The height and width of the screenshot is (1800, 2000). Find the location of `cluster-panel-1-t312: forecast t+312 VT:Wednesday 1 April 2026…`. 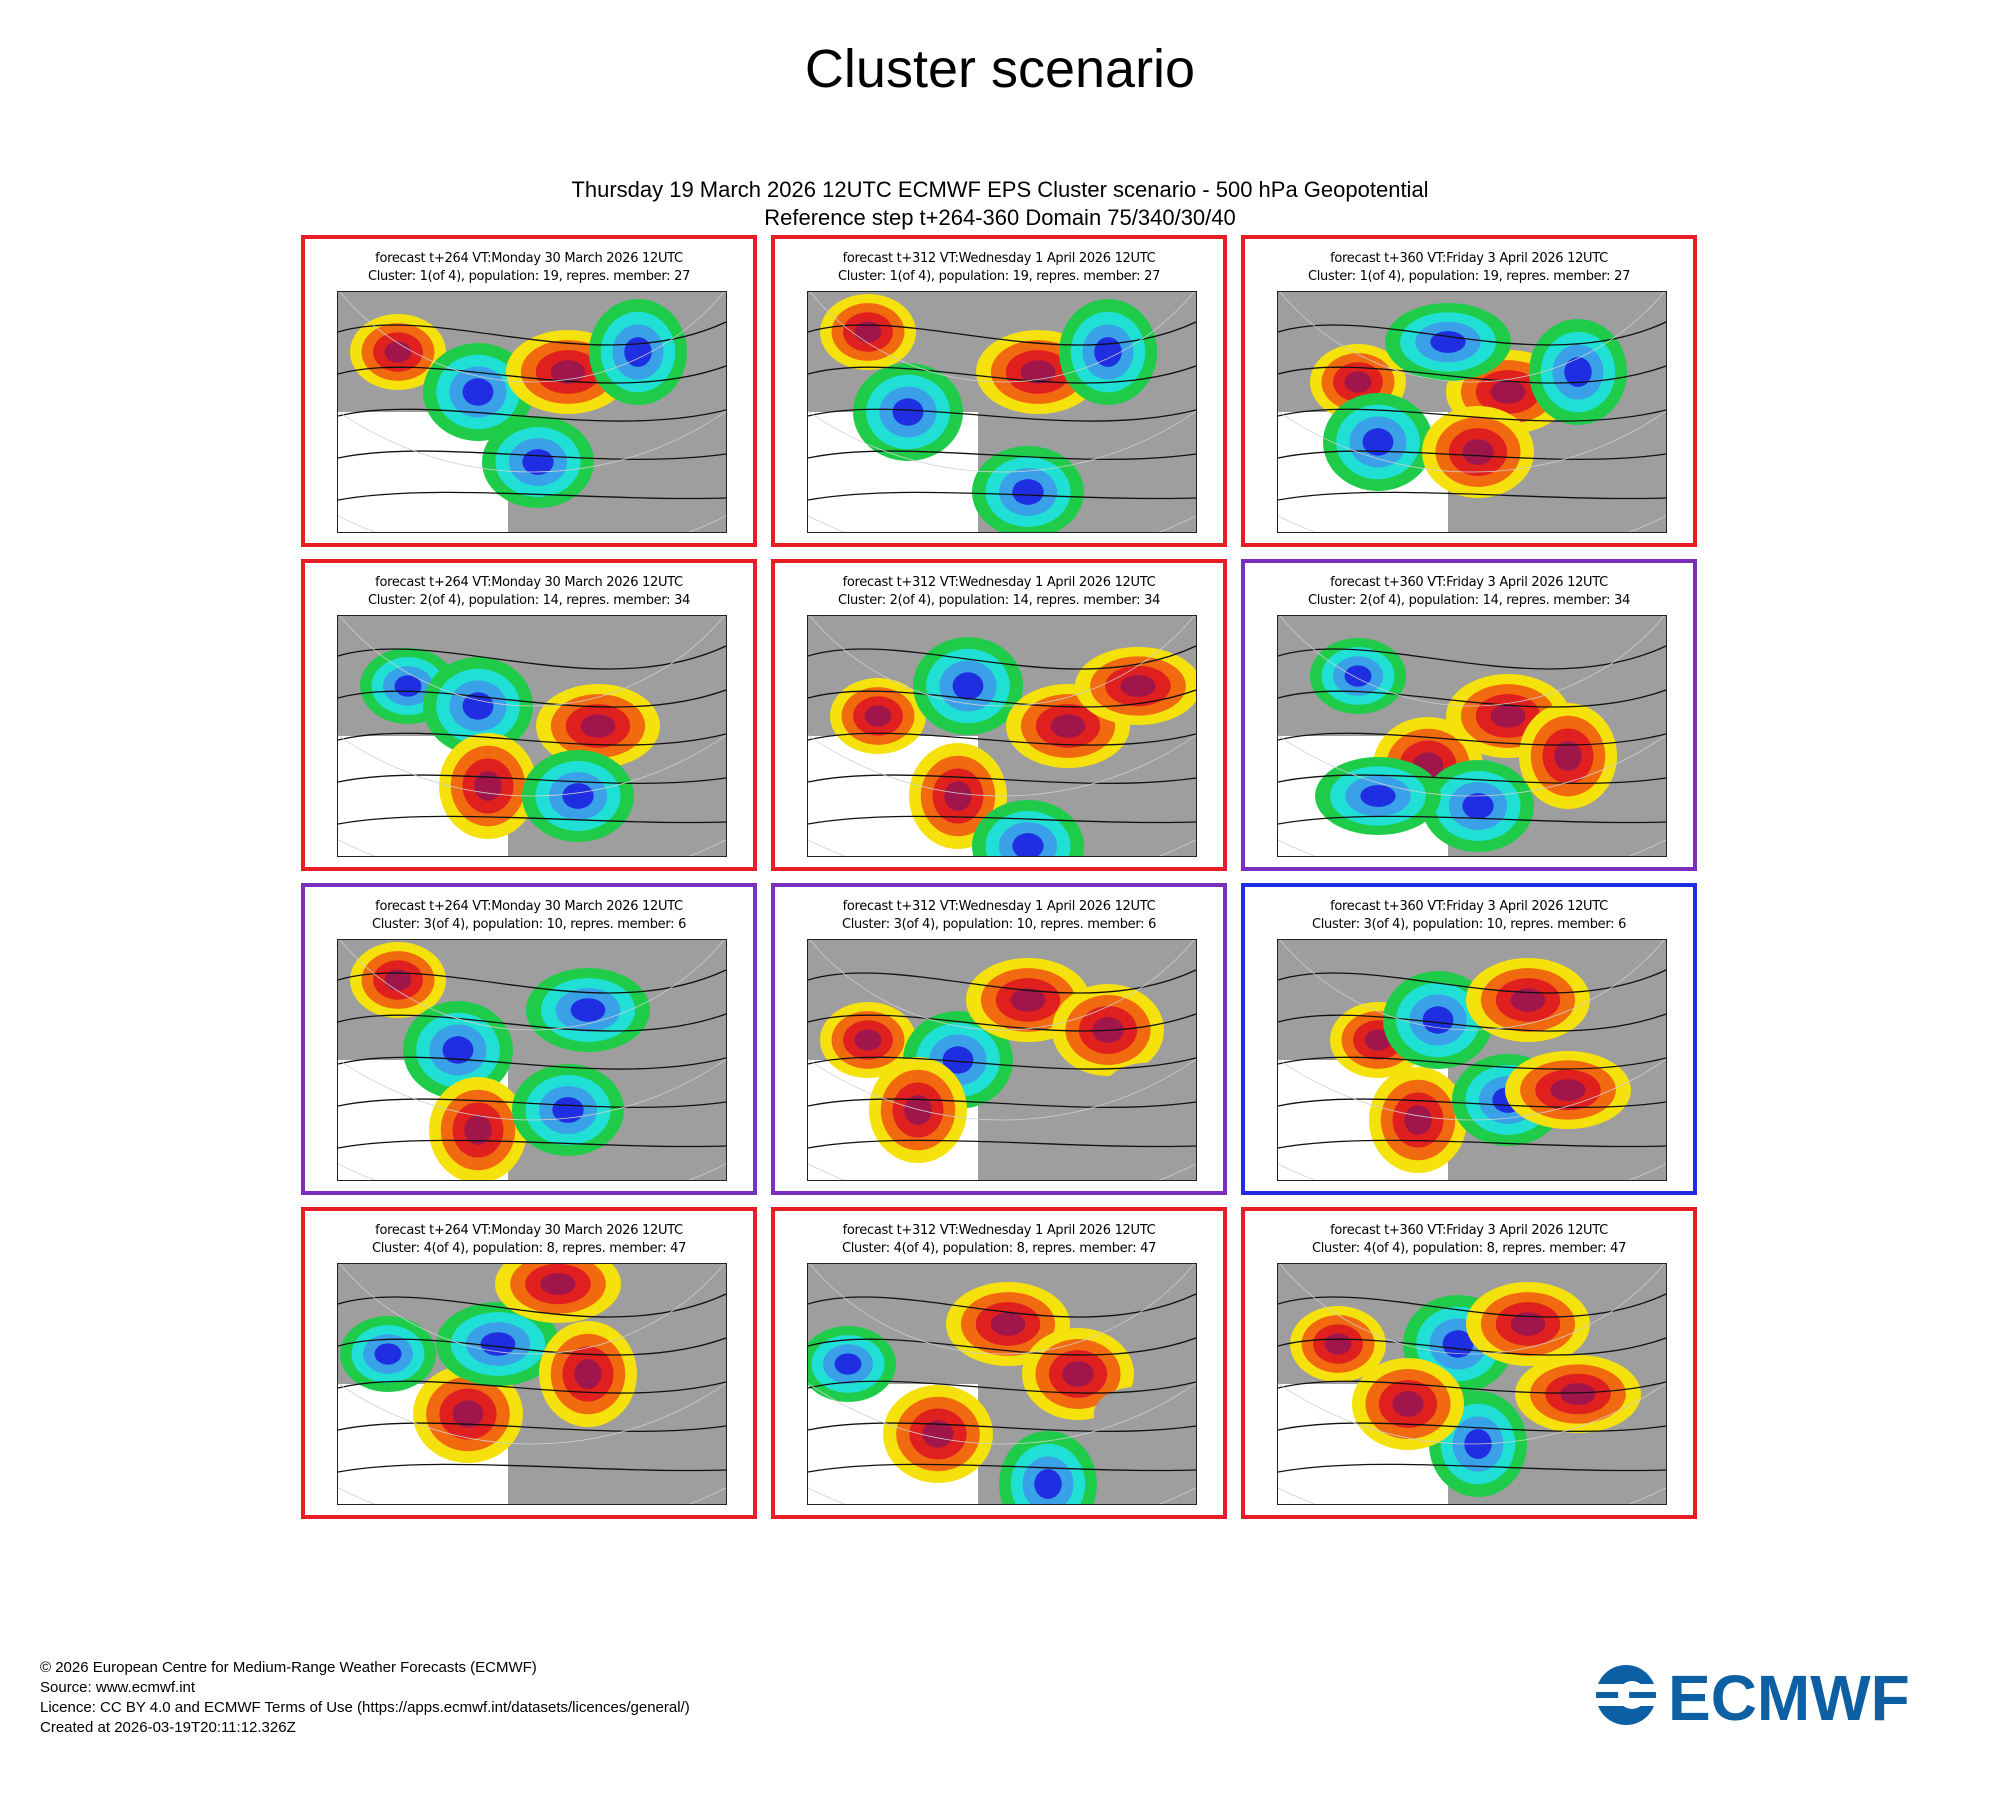

cluster-panel-1-t312: forecast t+312 VT:Wednesday 1 April 2026… is located at coordinates (999, 391).